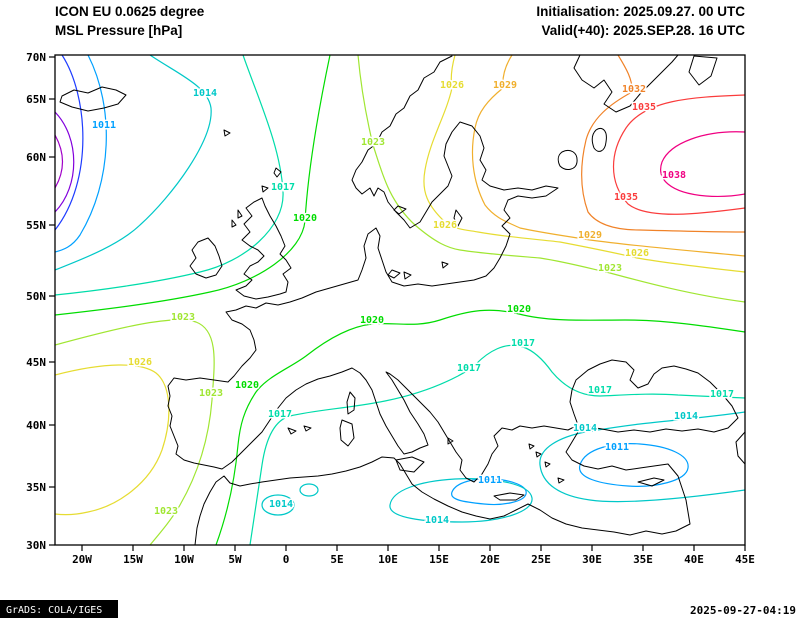 Image resolution: width=800 pixels, height=618 pixels. Describe the element at coordinates (133, 559) in the screenshot. I see `lon-label-15W: 15W` at that location.